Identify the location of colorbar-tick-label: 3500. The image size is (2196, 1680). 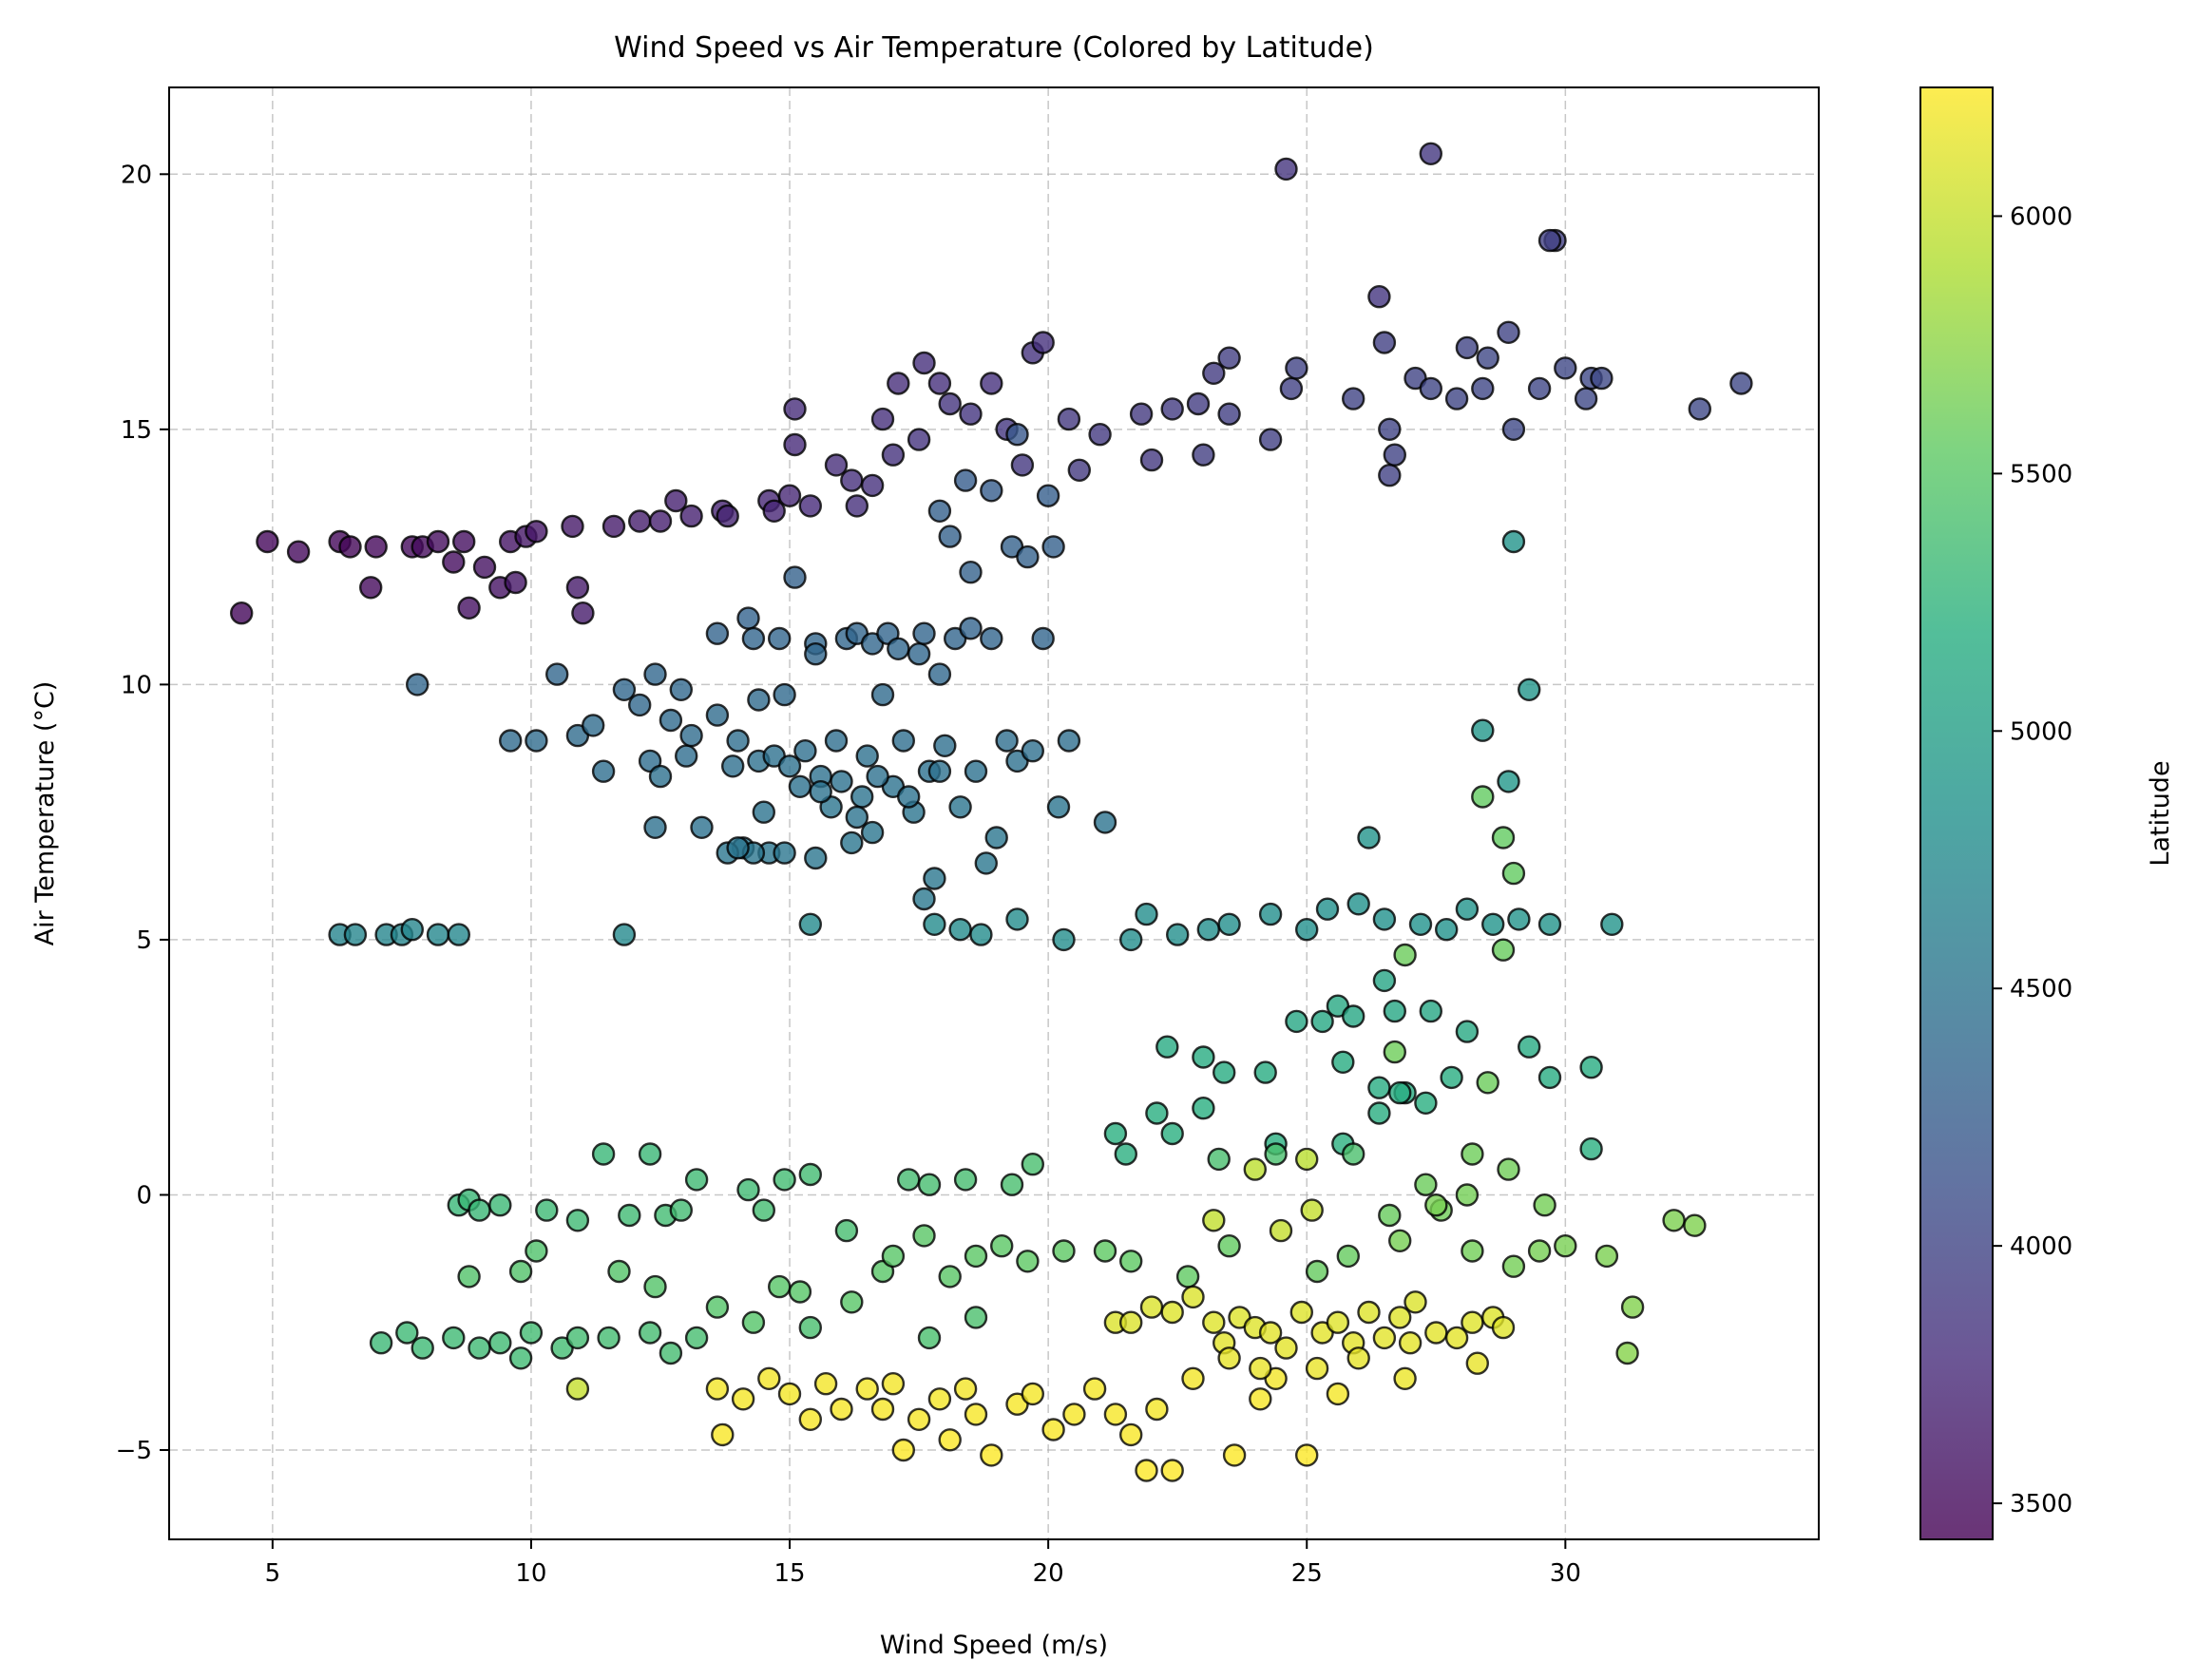
(2041, 1504).